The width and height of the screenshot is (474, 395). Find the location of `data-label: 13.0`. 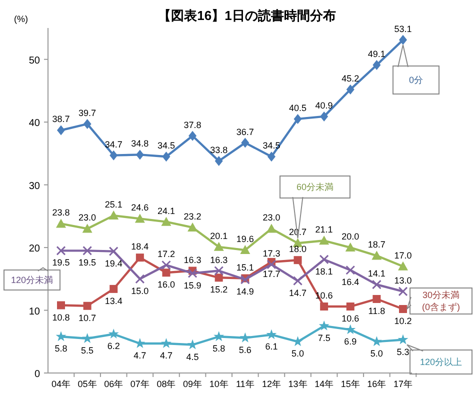

data-label: 13.0 is located at coordinates (403, 280).